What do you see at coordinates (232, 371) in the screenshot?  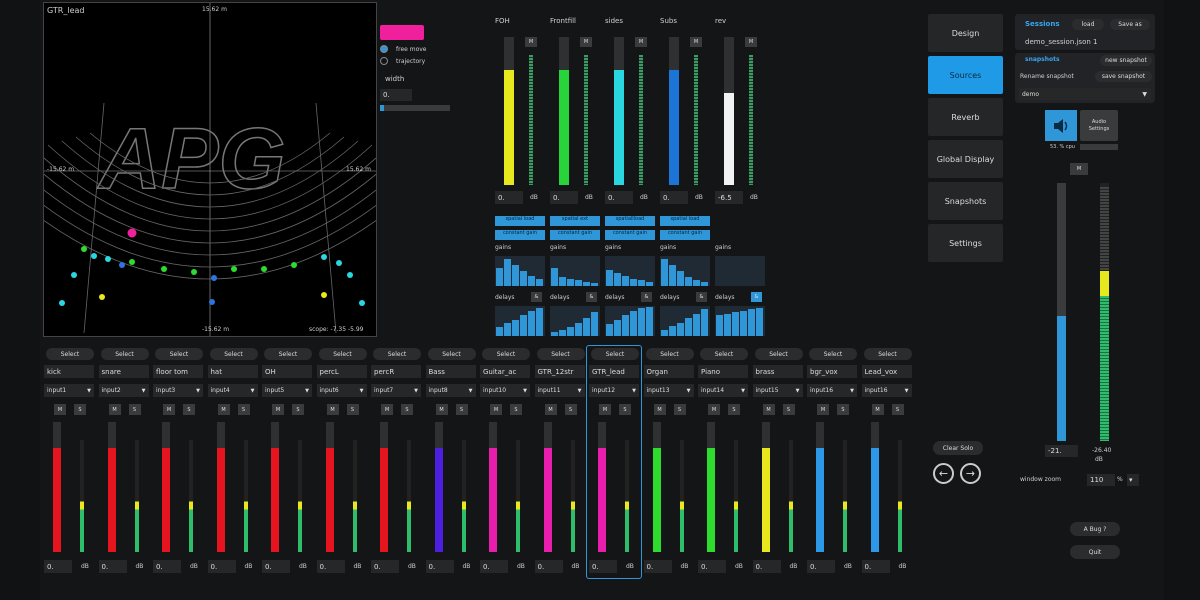 I see `channel-name-input: hat` at bounding box center [232, 371].